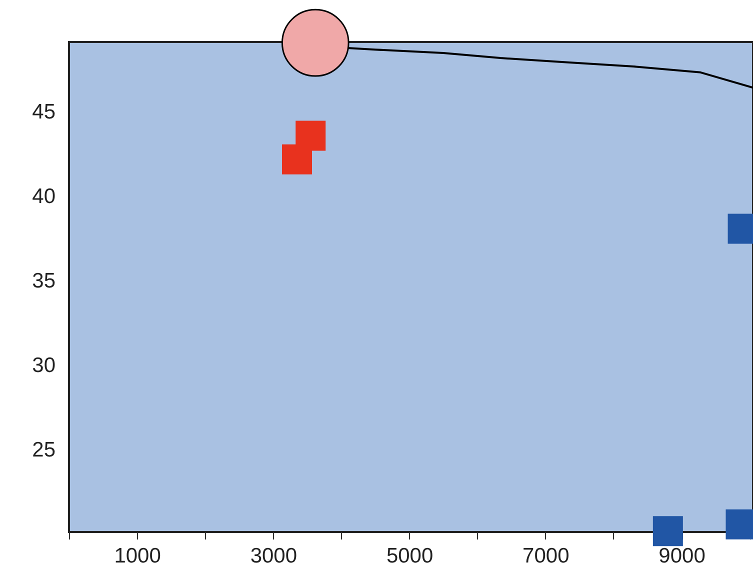 The width and height of the screenshot is (753, 581). Describe the element at coordinates (682, 556) in the screenshot. I see `x-tick-label: 9000` at that location.